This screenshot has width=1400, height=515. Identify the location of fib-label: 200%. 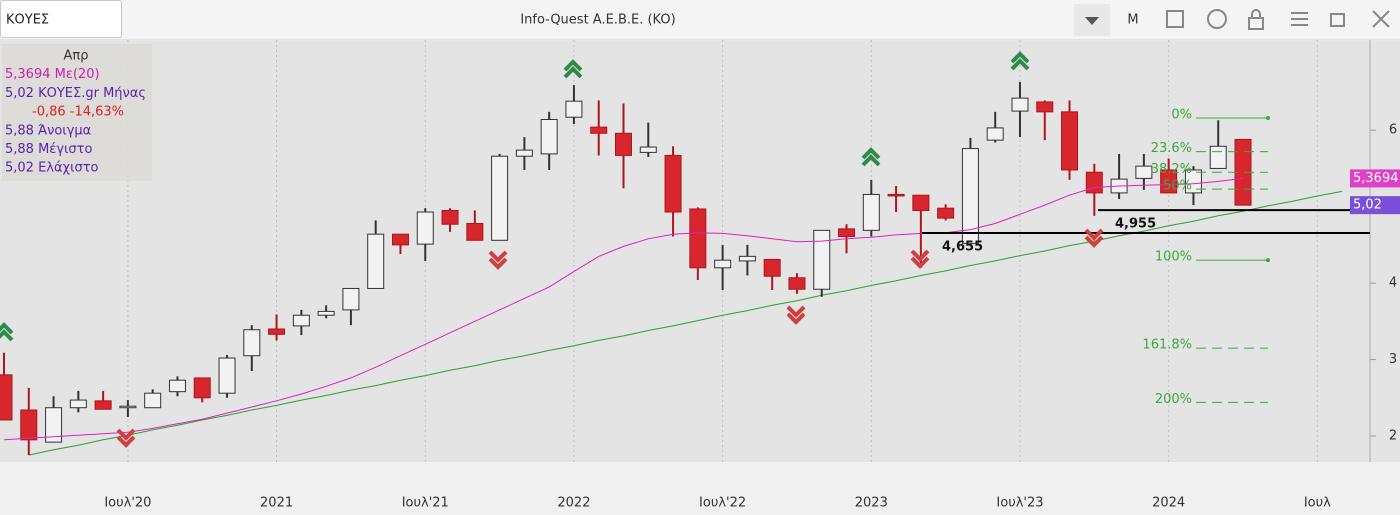
(1173, 399).